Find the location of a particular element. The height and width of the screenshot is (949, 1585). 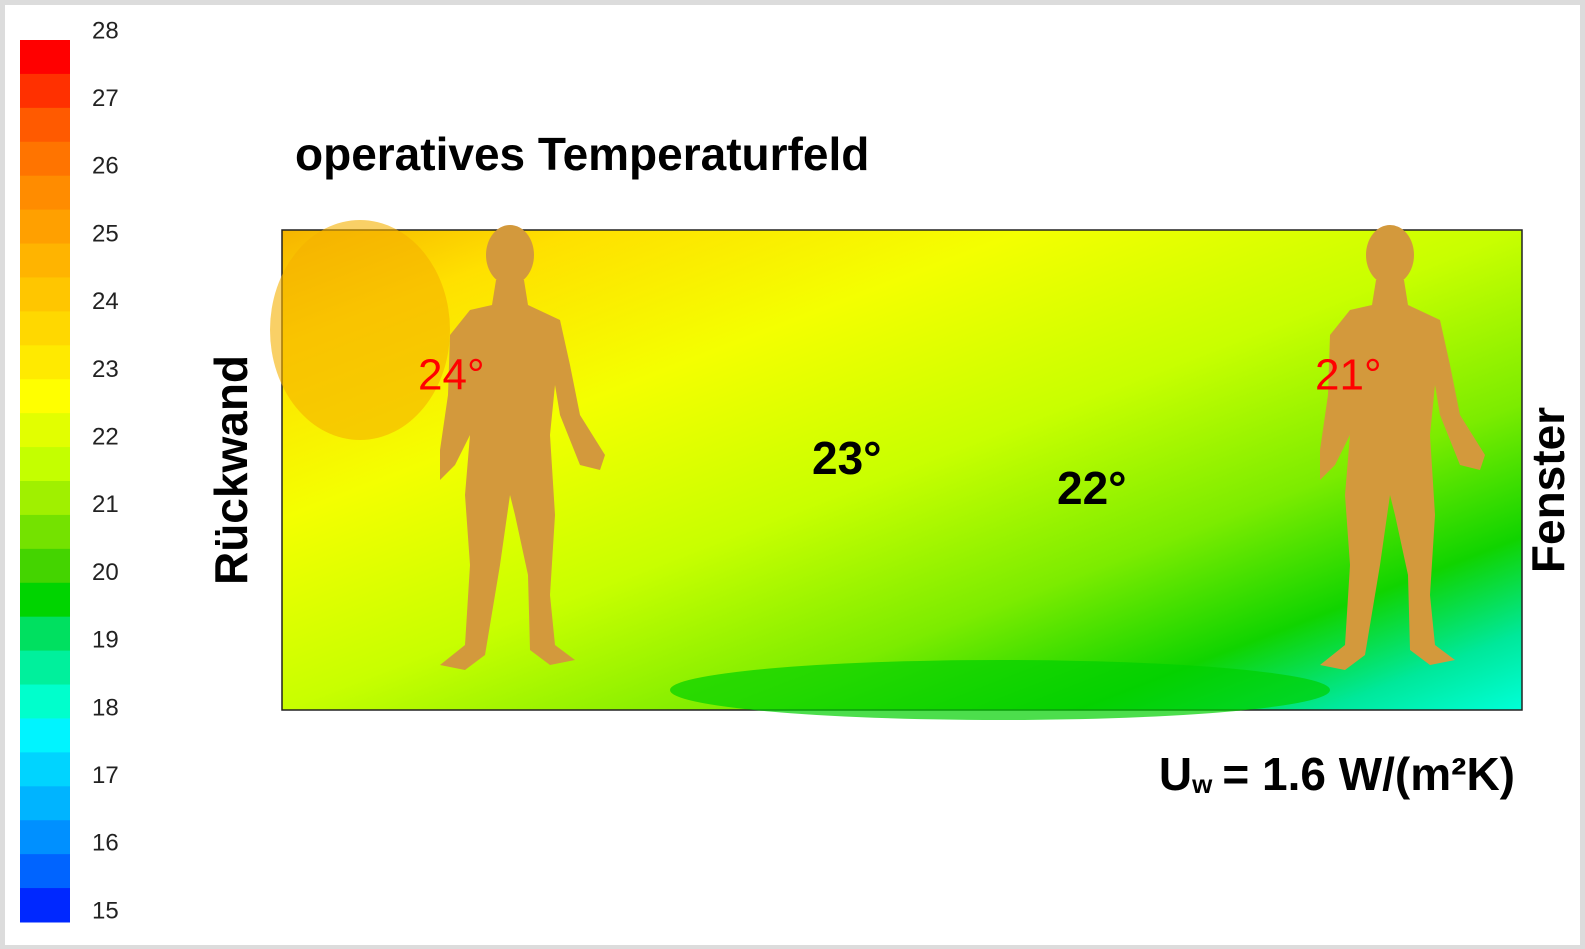

colorbar-tick-label: 23 is located at coordinates (105, 369).